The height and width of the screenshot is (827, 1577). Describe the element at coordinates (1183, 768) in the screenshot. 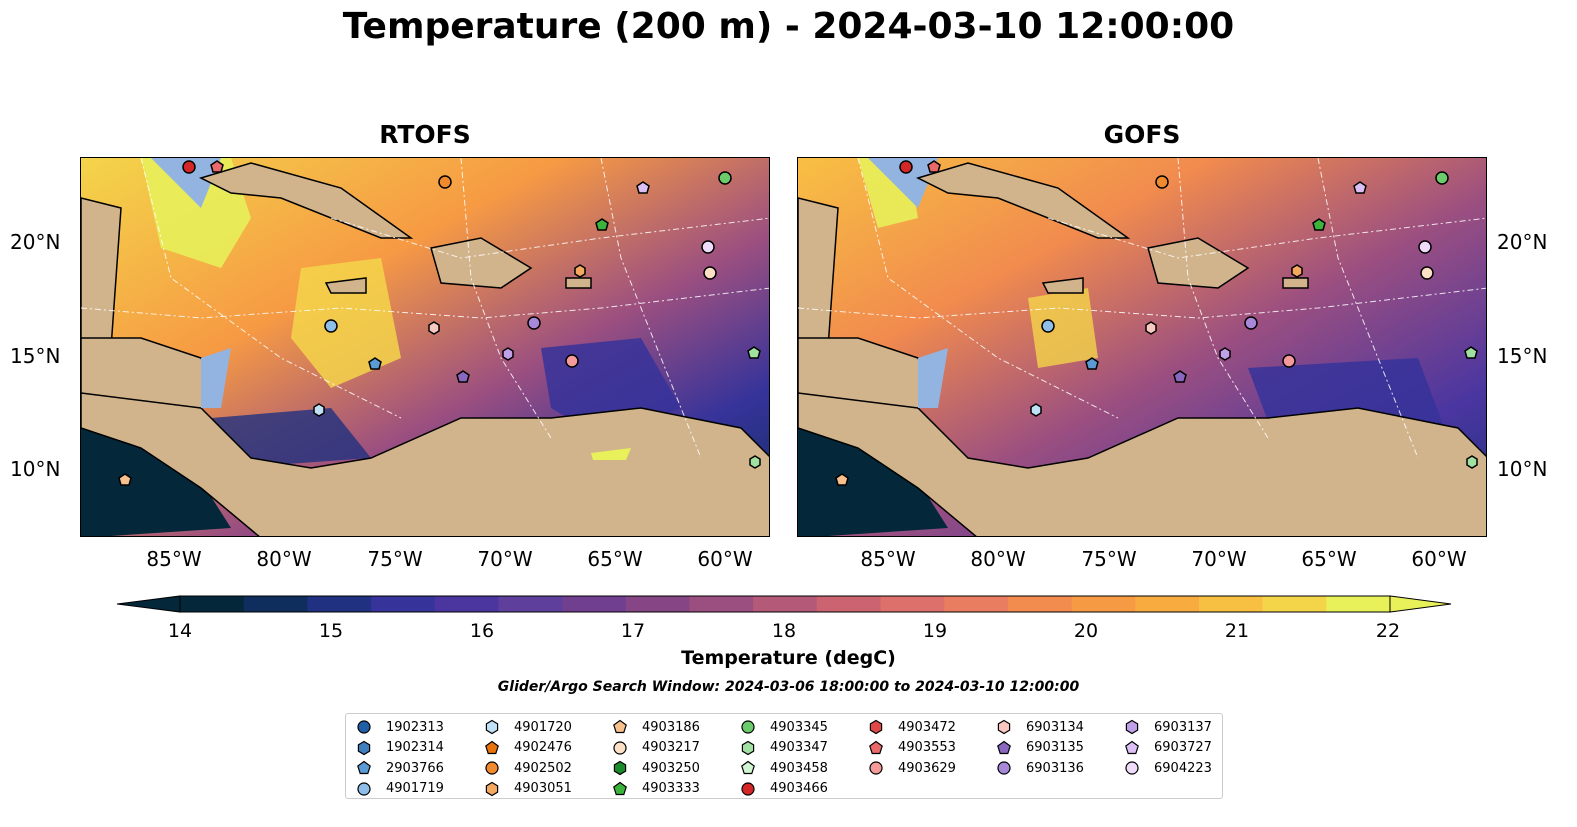

I see `legend-entry-label: 6904223` at that location.